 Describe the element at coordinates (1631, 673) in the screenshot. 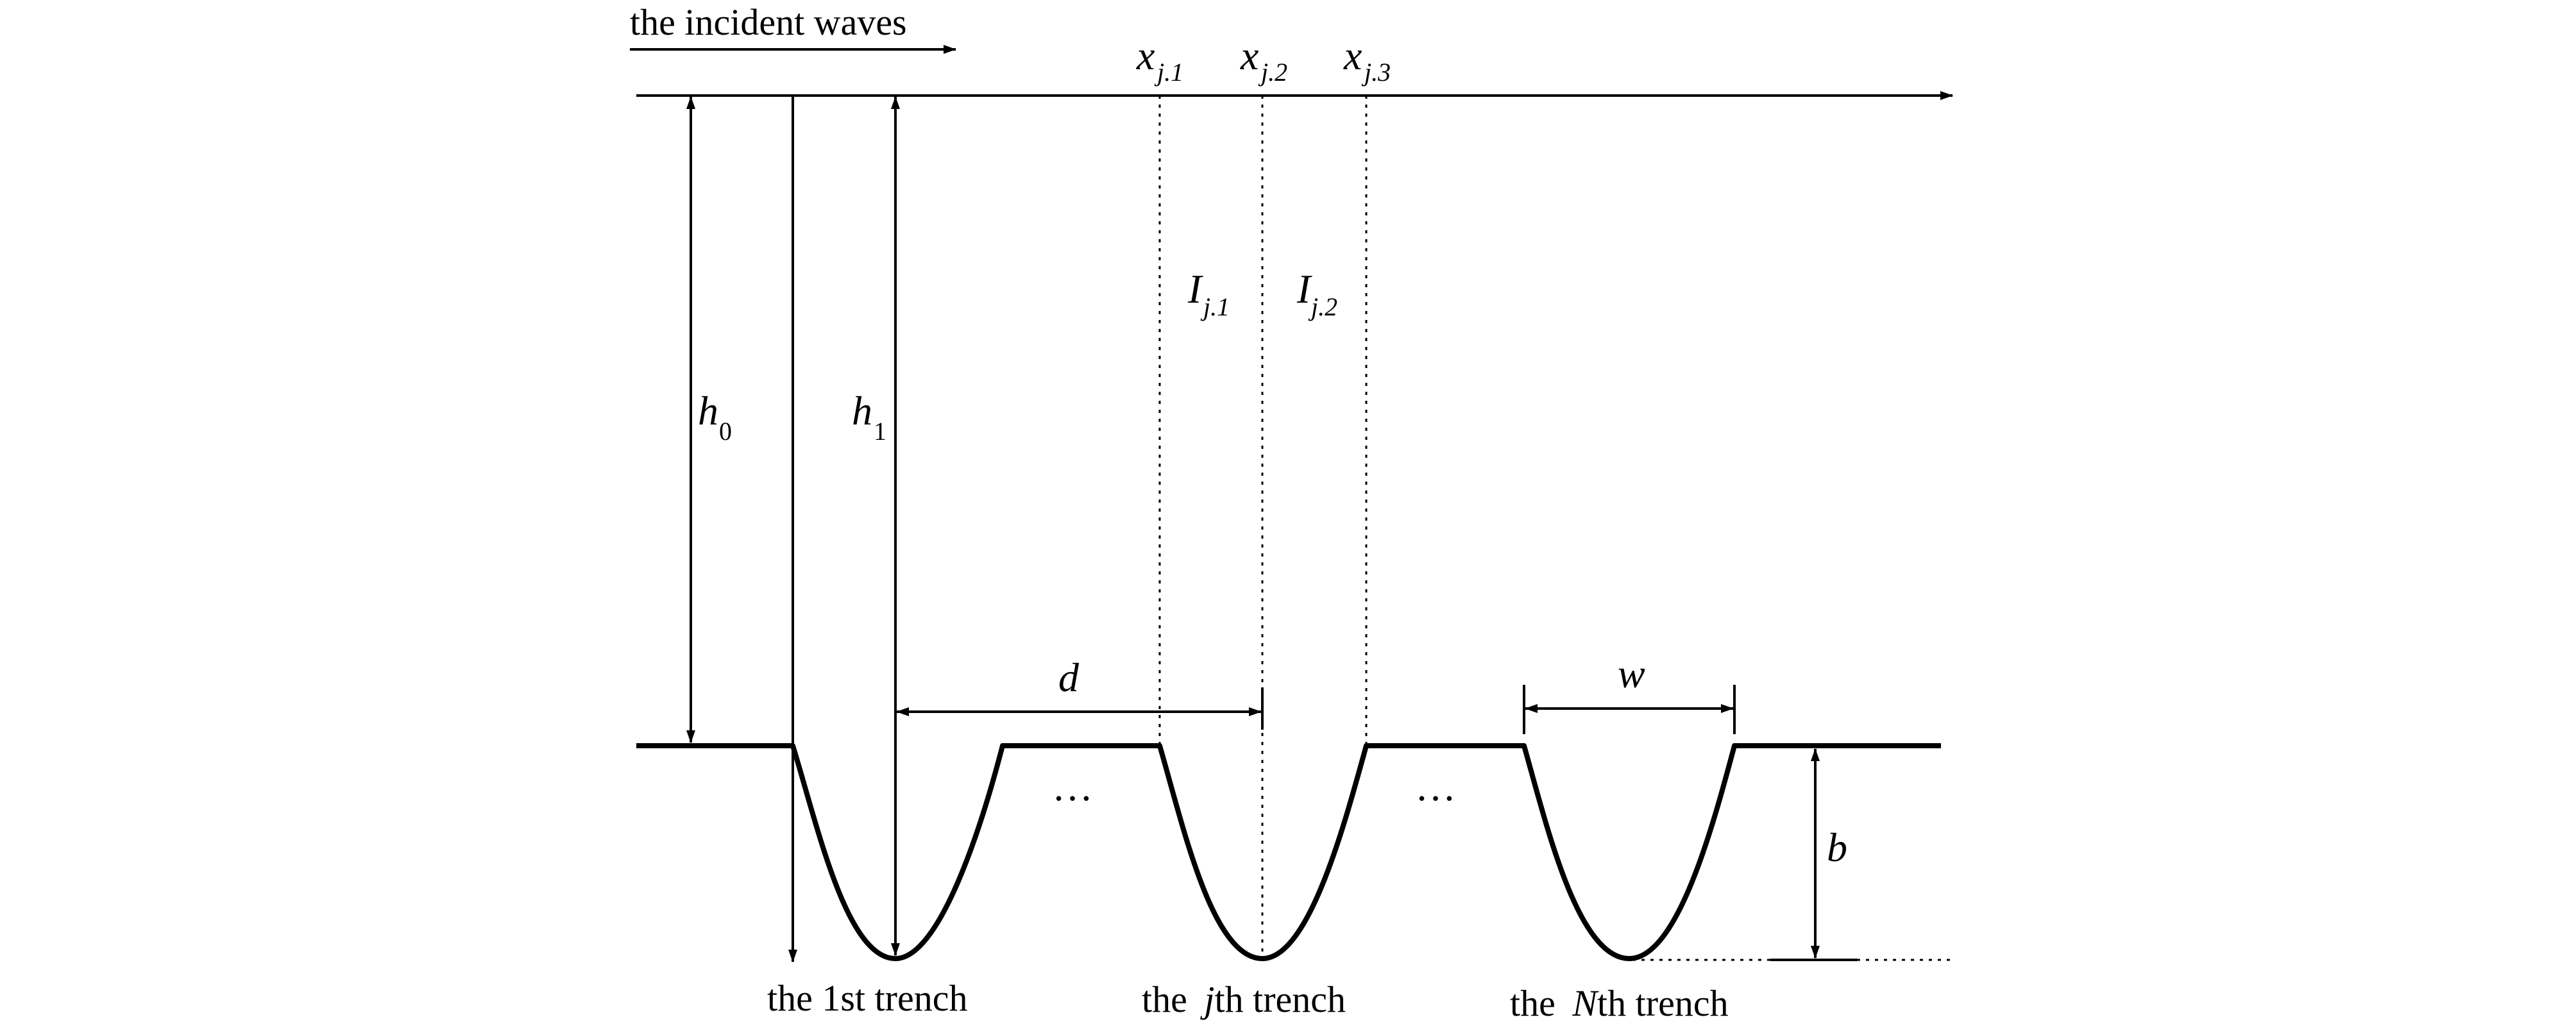

I see `w-label: w` at that location.